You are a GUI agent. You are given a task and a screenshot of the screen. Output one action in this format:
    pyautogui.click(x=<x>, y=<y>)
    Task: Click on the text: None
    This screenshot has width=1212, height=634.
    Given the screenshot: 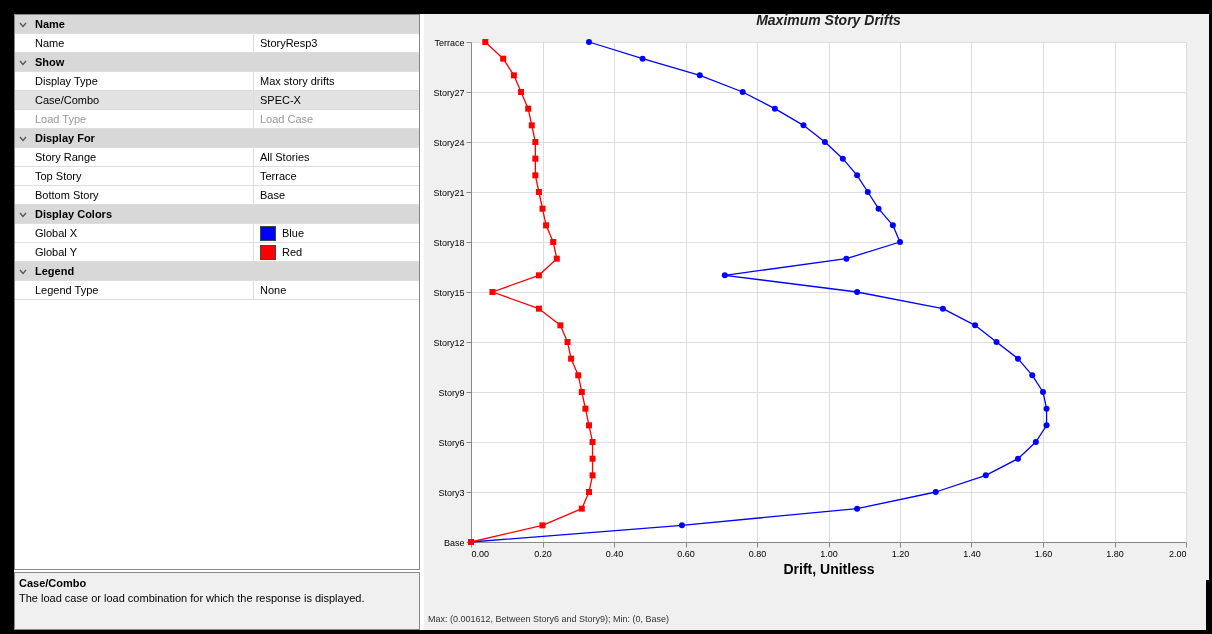 What is the action you would take?
    pyautogui.click(x=273, y=290)
    